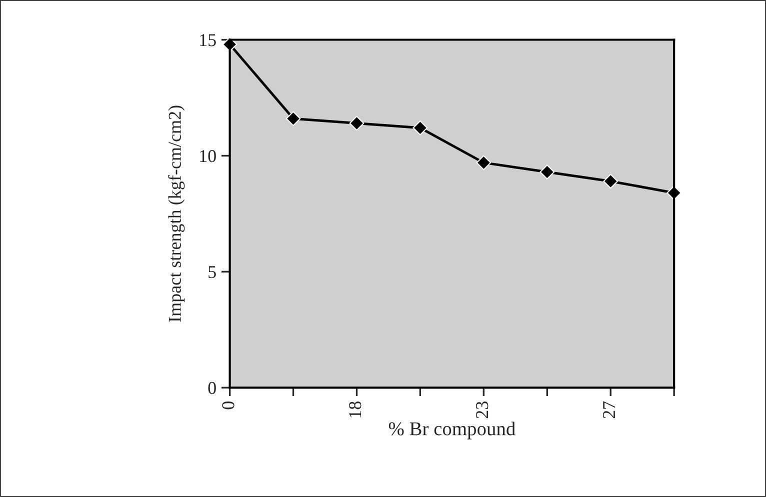 This screenshot has height=497, width=766. I want to click on x-tick-label: 18, so click(355, 410).